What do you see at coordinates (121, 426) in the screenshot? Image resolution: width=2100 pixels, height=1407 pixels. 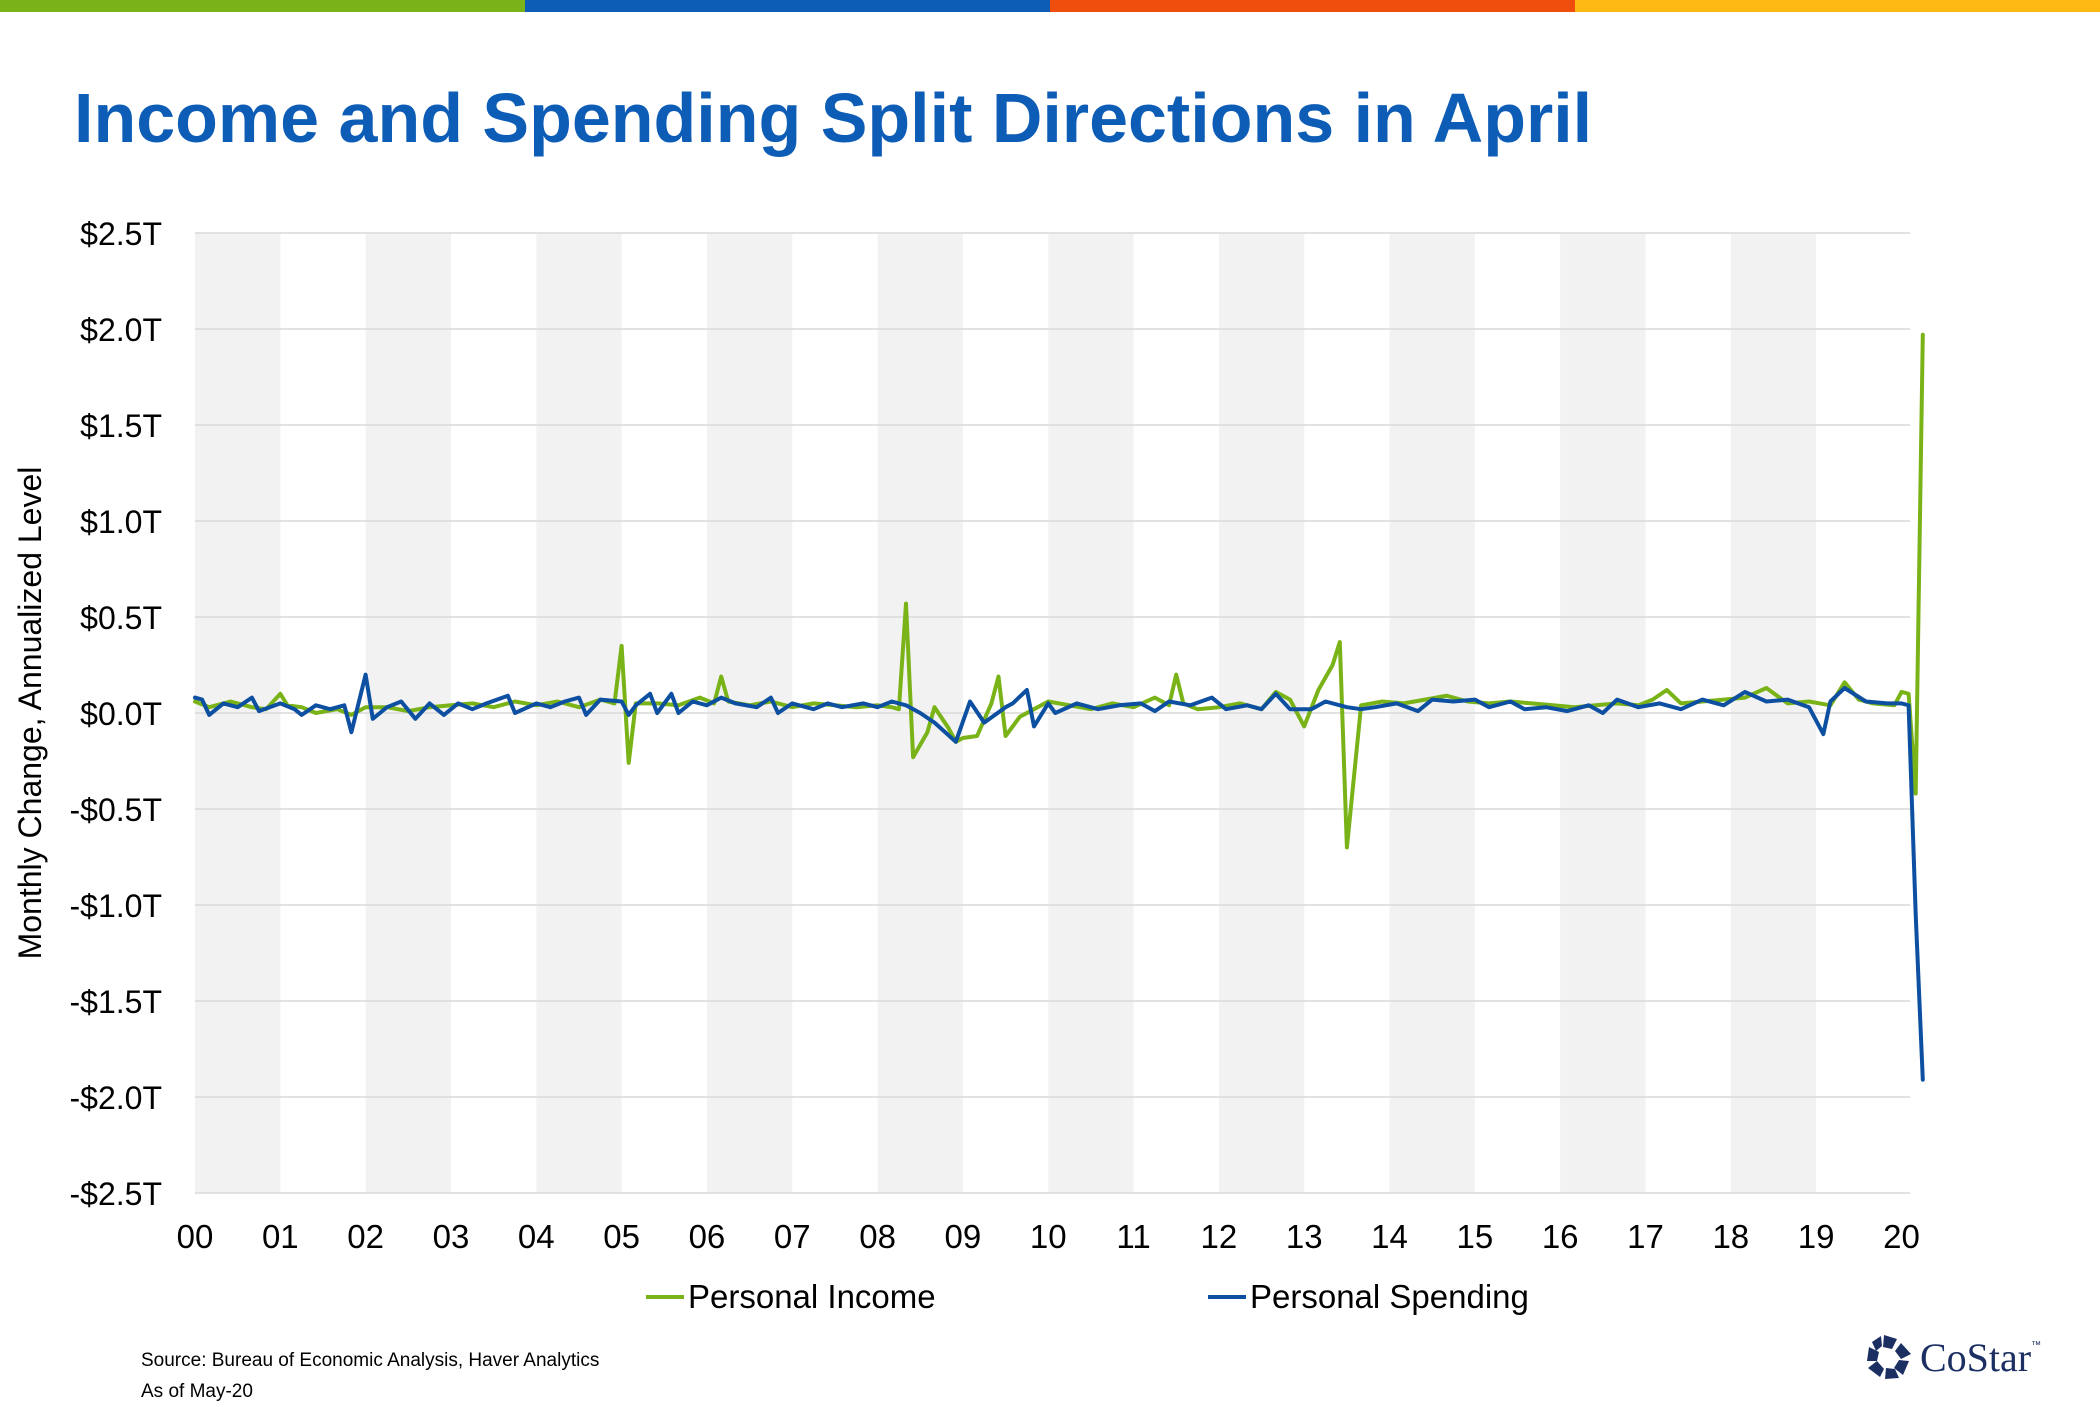 I see `y-tick-label: $1.5T` at bounding box center [121, 426].